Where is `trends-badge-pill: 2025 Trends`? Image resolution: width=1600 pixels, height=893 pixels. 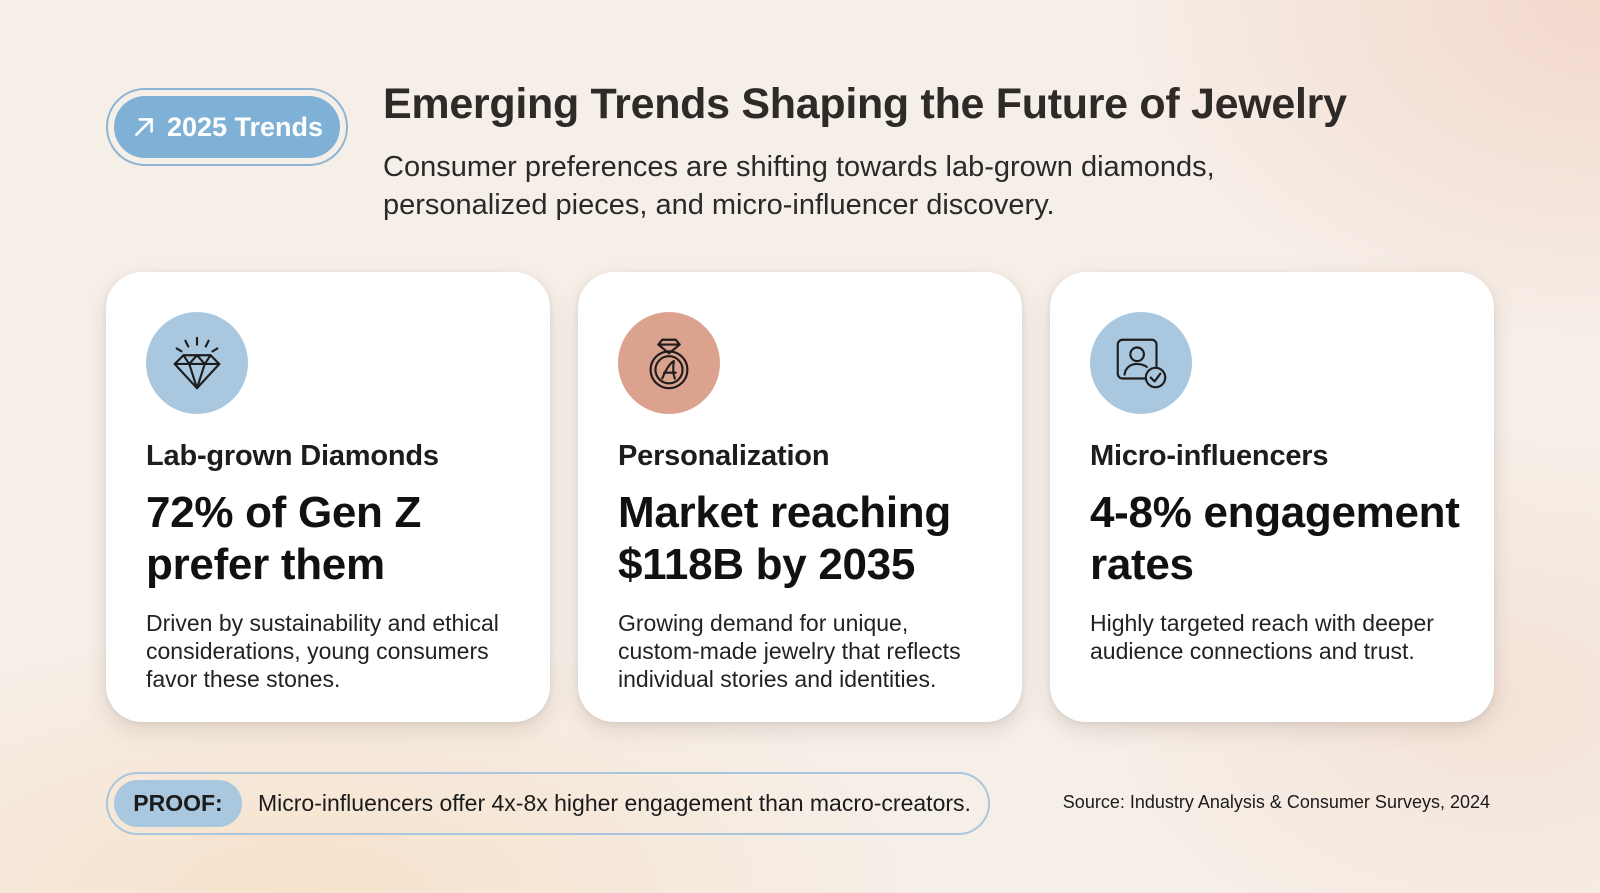
trends-badge-pill: 2025 Trends is located at coordinates (227, 127).